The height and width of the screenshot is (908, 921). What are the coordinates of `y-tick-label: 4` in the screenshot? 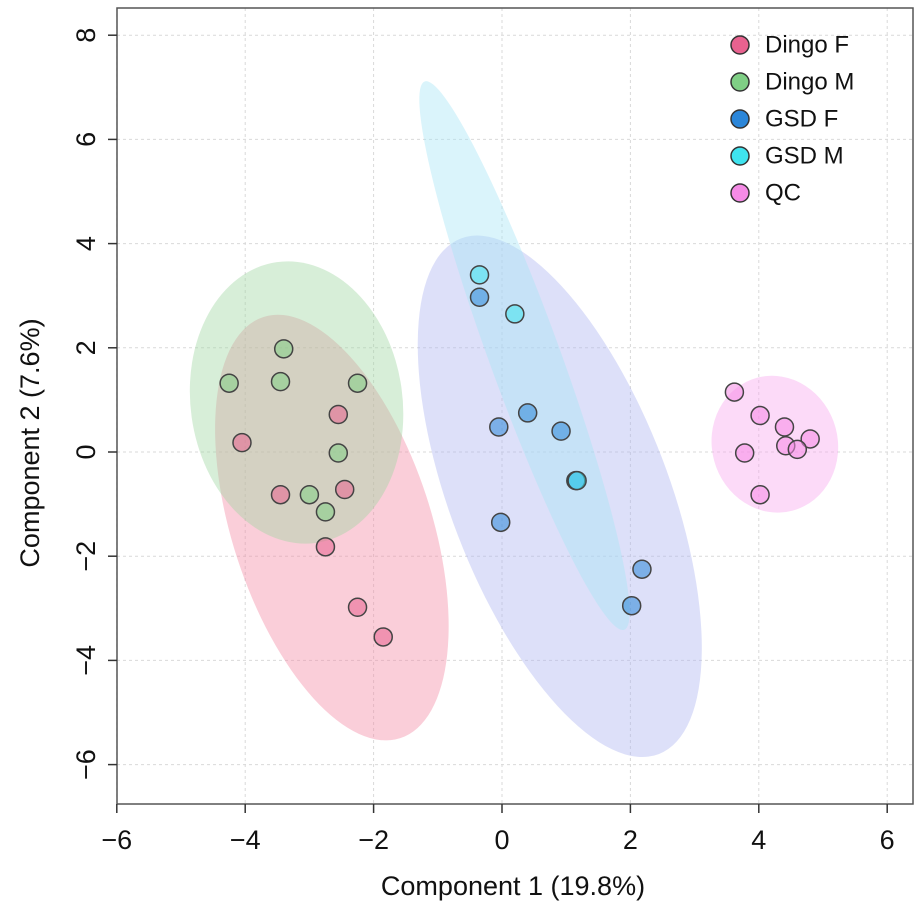 It's located at (86, 243).